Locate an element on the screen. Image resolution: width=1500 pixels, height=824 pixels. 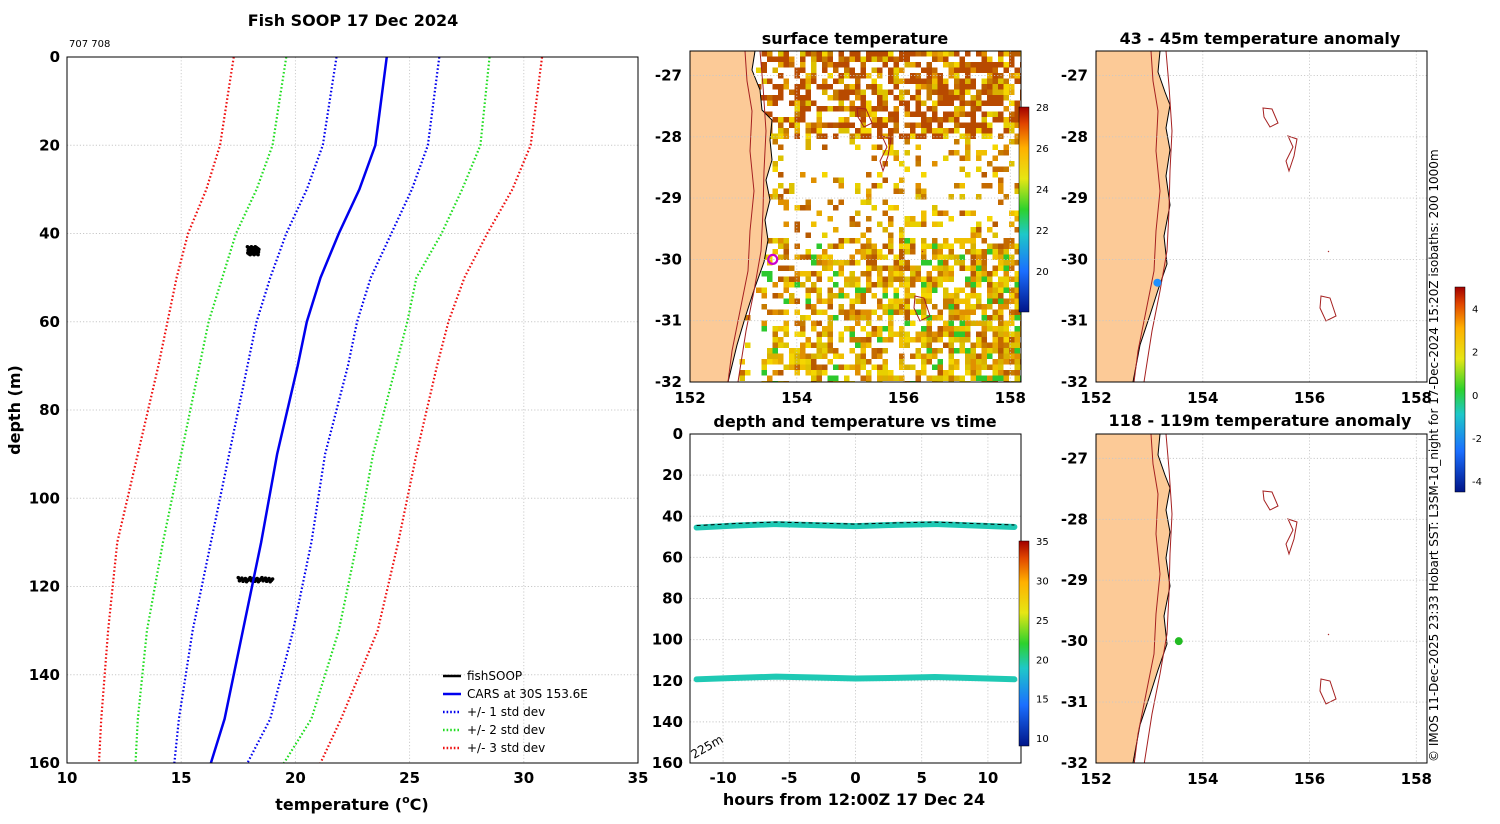
seamount-isobath is located at coordinates (1328, 634).